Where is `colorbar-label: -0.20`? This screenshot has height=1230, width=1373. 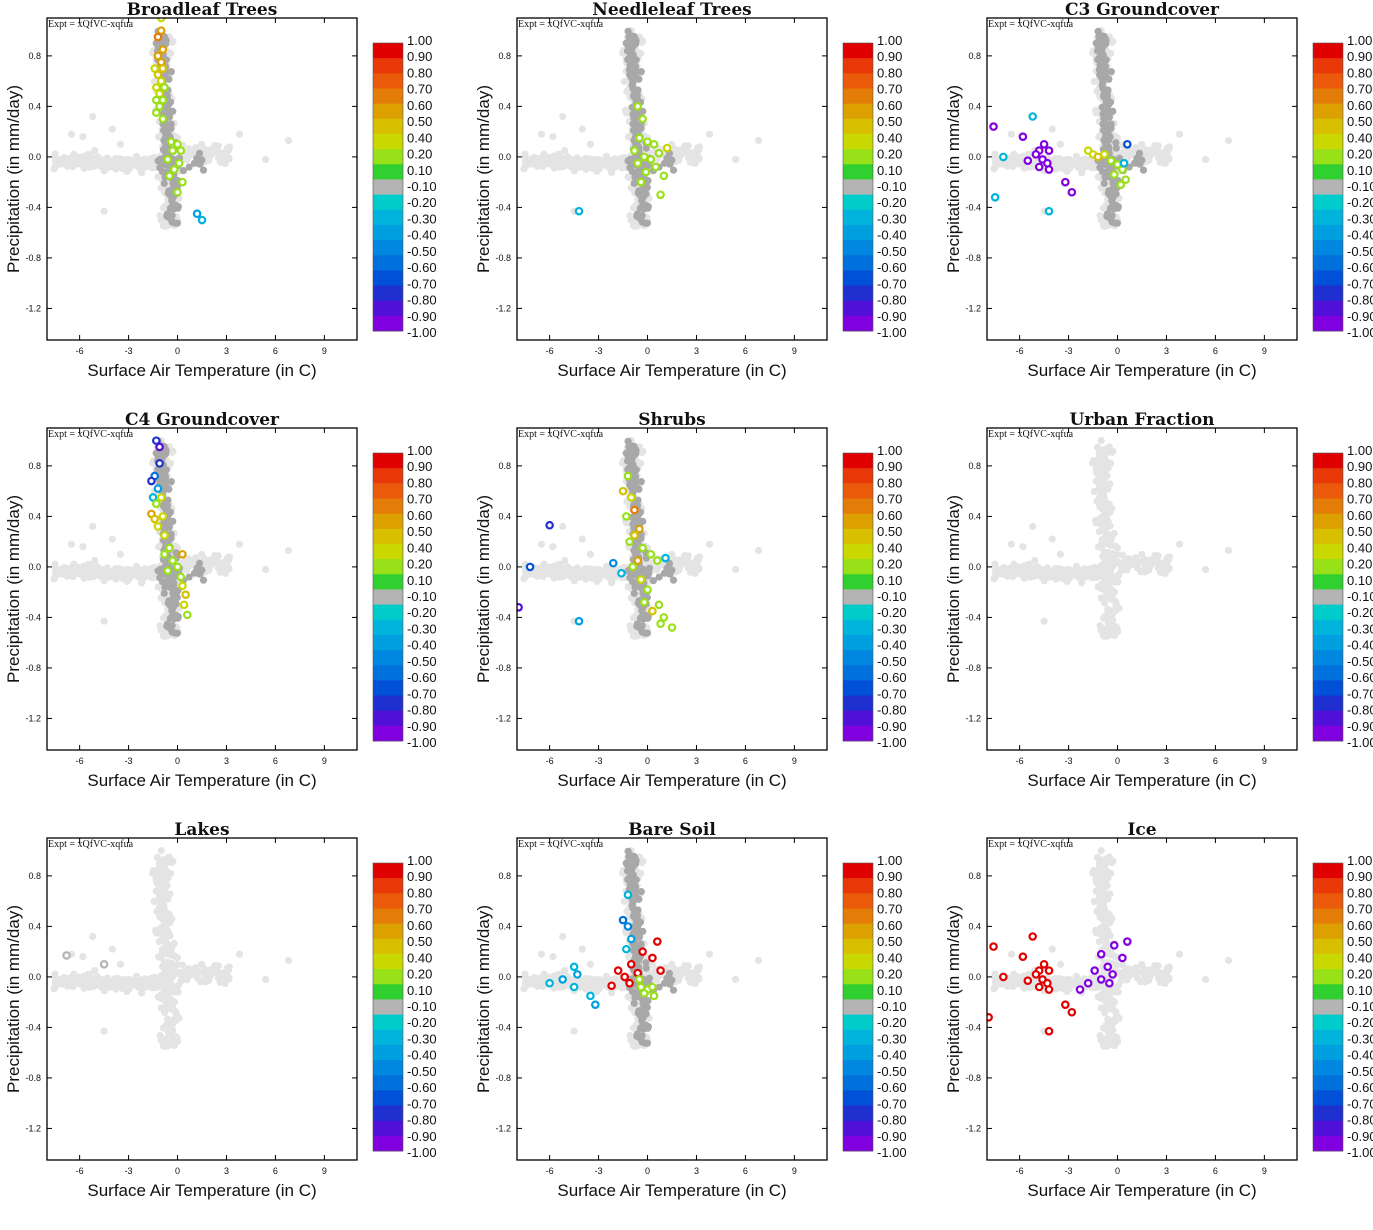
colorbar-label: -0.20 is located at coordinates (422, 612).